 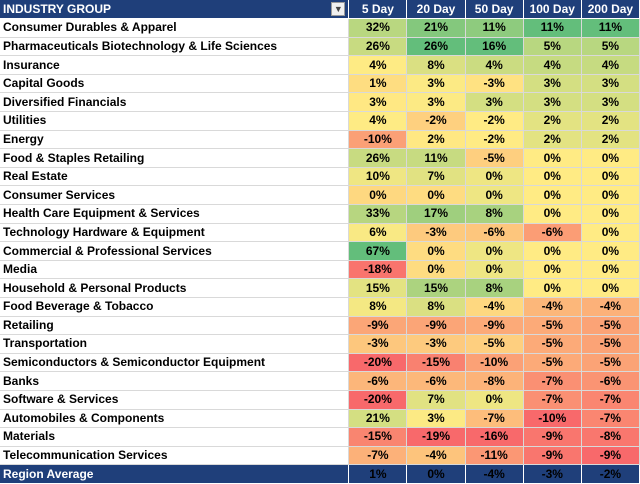 I want to click on table-row: Utilities 4% -2% -2% 2% 2%, so click(x=320, y=121).